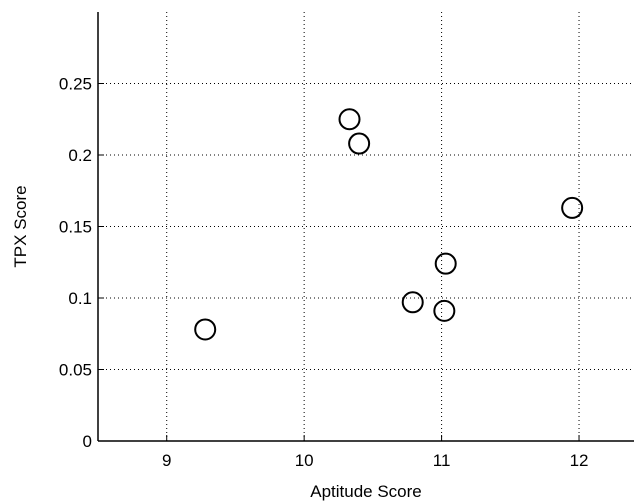 The width and height of the screenshot is (637, 502). Describe the element at coordinates (75, 370) in the screenshot. I see `y-tick-label: 0.05` at that location.